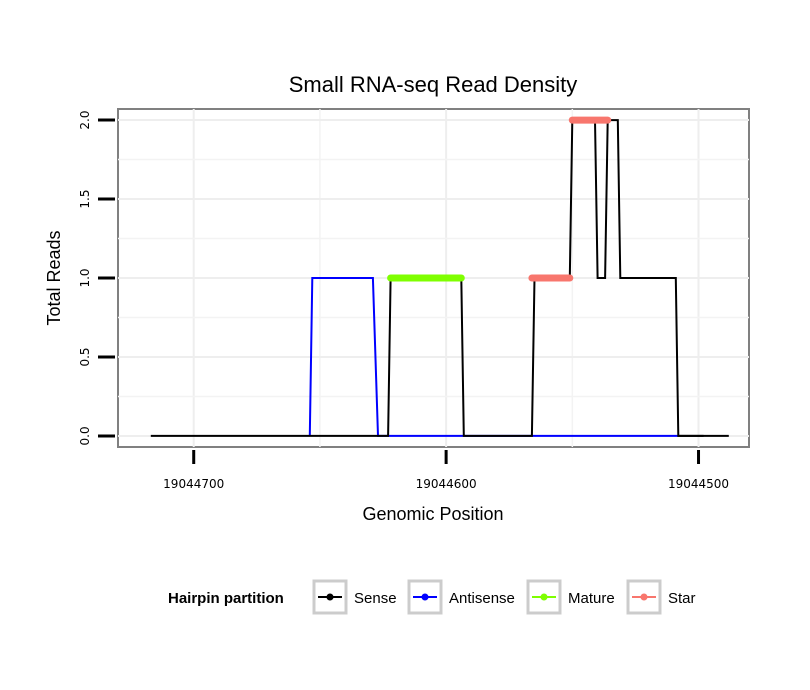  I want to click on legend-title: Hairpin partition, so click(226, 598).